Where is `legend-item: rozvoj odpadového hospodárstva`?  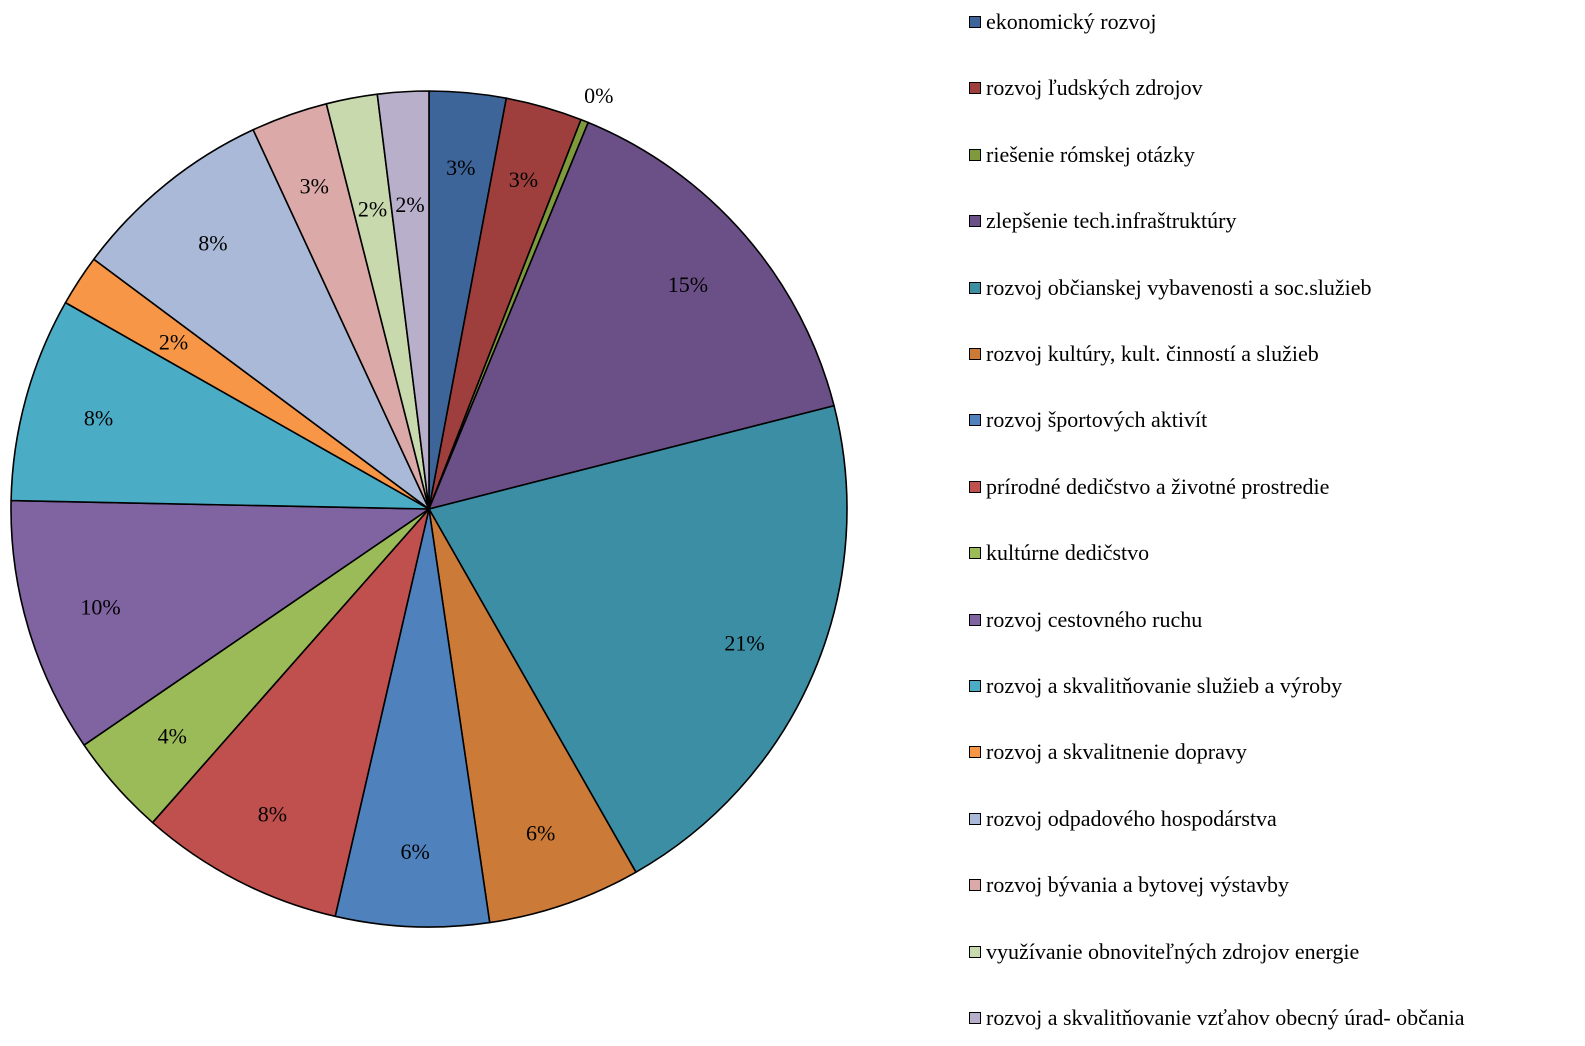 legend-item: rozvoj odpadového hospodárstva is located at coordinates (1123, 818).